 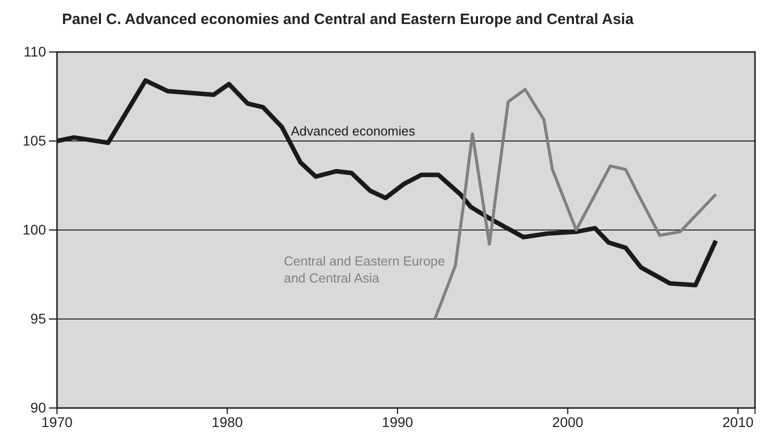 What do you see at coordinates (365, 270) in the screenshot?
I see `series-label: Central and Eastern Europe and Central Asia` at bounding box center [365, 270].